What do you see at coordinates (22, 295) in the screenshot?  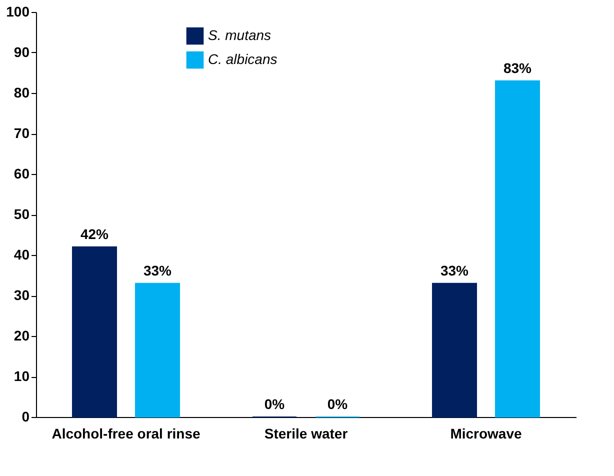 I see `y-tick-label: 30` at bounding box center [22, 295].